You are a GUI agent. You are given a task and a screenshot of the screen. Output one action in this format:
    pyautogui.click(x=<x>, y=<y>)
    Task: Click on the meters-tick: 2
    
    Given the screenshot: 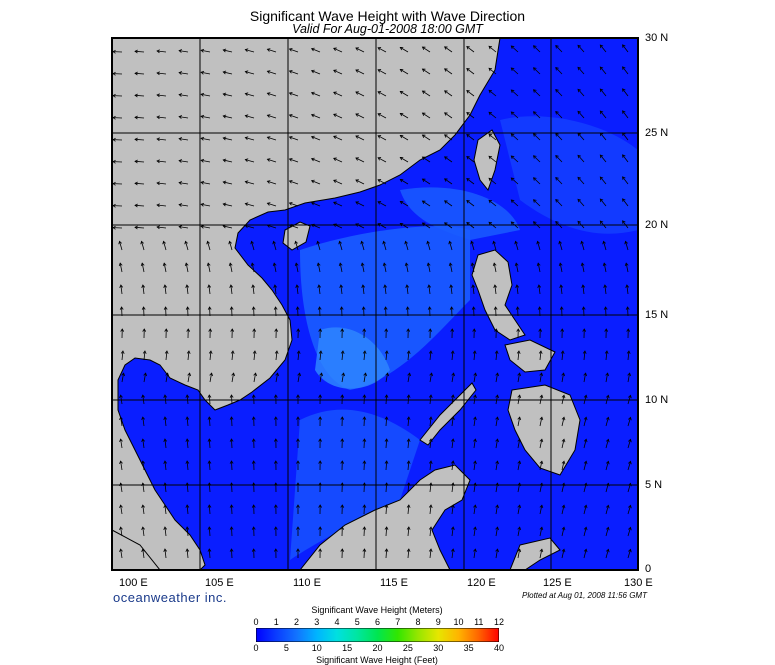 What is the action you would take?
    pyautogui.click(x=296, y=622)
    